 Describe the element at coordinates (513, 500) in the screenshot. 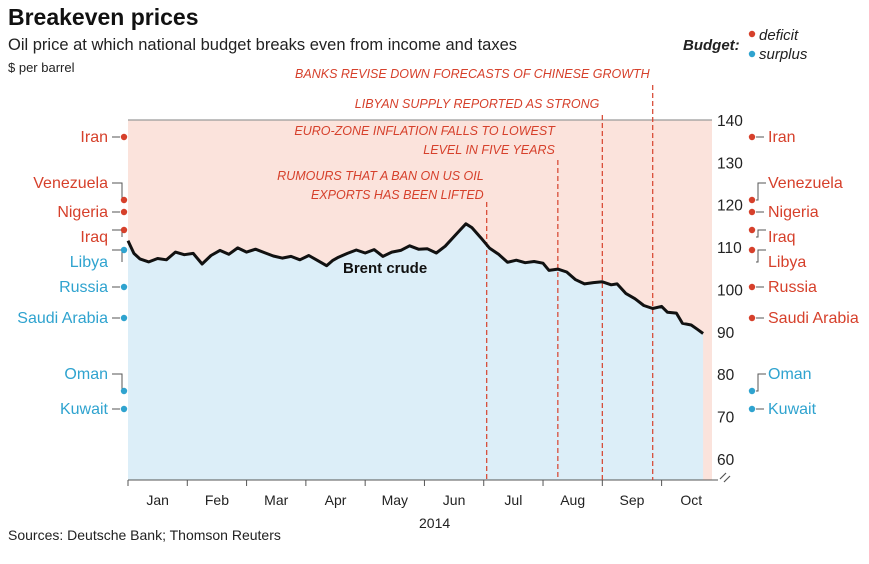

I see `x-tick-label: Jul` at that location.